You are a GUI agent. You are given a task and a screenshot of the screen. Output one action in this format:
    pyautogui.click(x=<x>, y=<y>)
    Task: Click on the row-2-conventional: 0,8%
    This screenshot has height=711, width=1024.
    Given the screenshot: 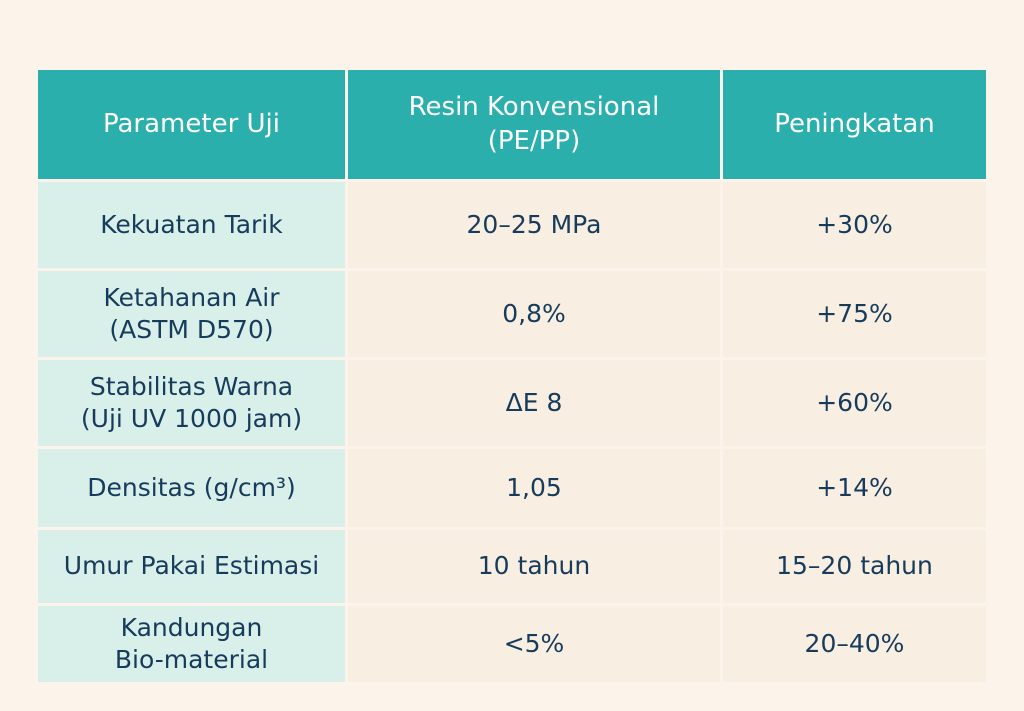 What is the action you would take?
    pyautogui.click(x=534, y=314)
    